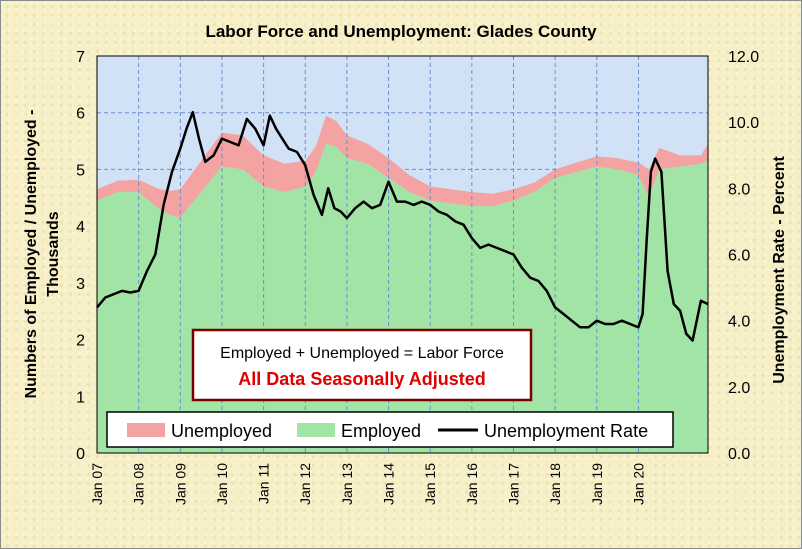 The image size is (802, 549). I want to click on unemployed-area, so click(402, 166).